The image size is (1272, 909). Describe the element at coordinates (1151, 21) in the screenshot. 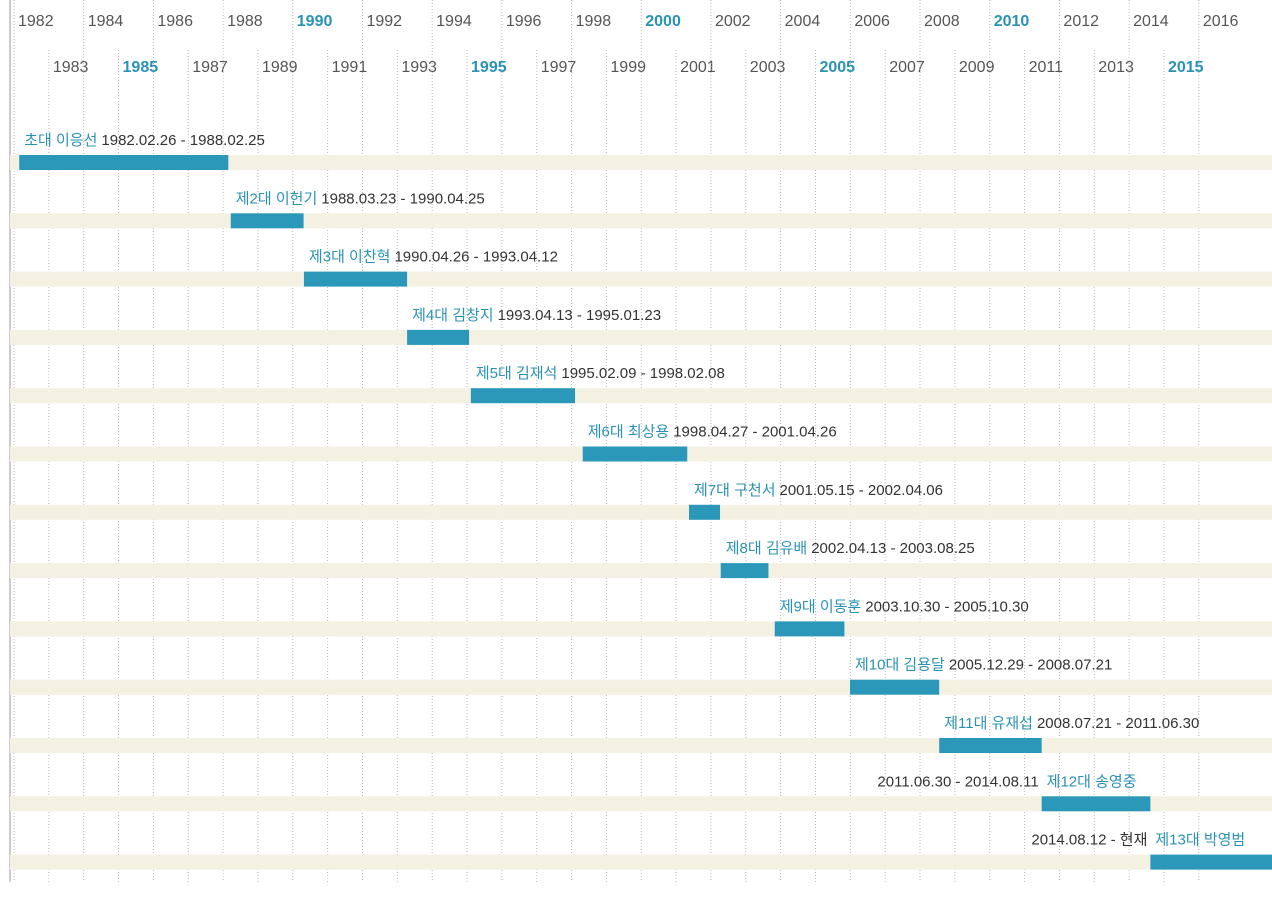

I see `x-tick-label: 2014` at that location.